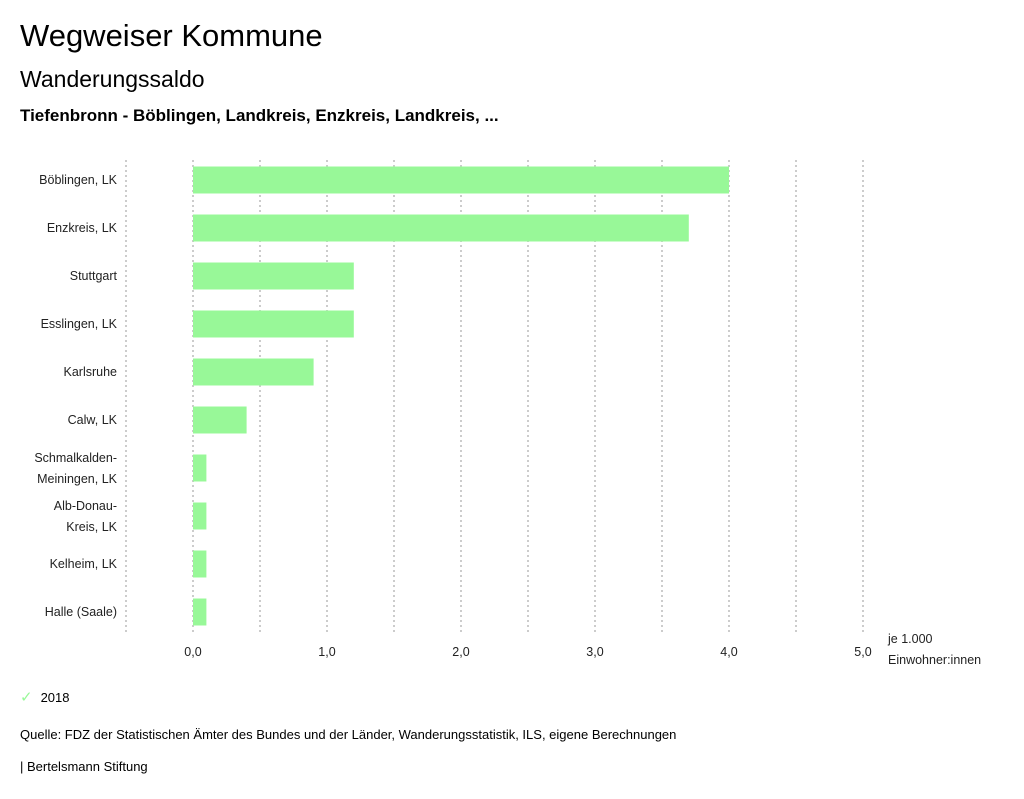  I want to click on category-label: Meiningen, LK, so click(77, 479).